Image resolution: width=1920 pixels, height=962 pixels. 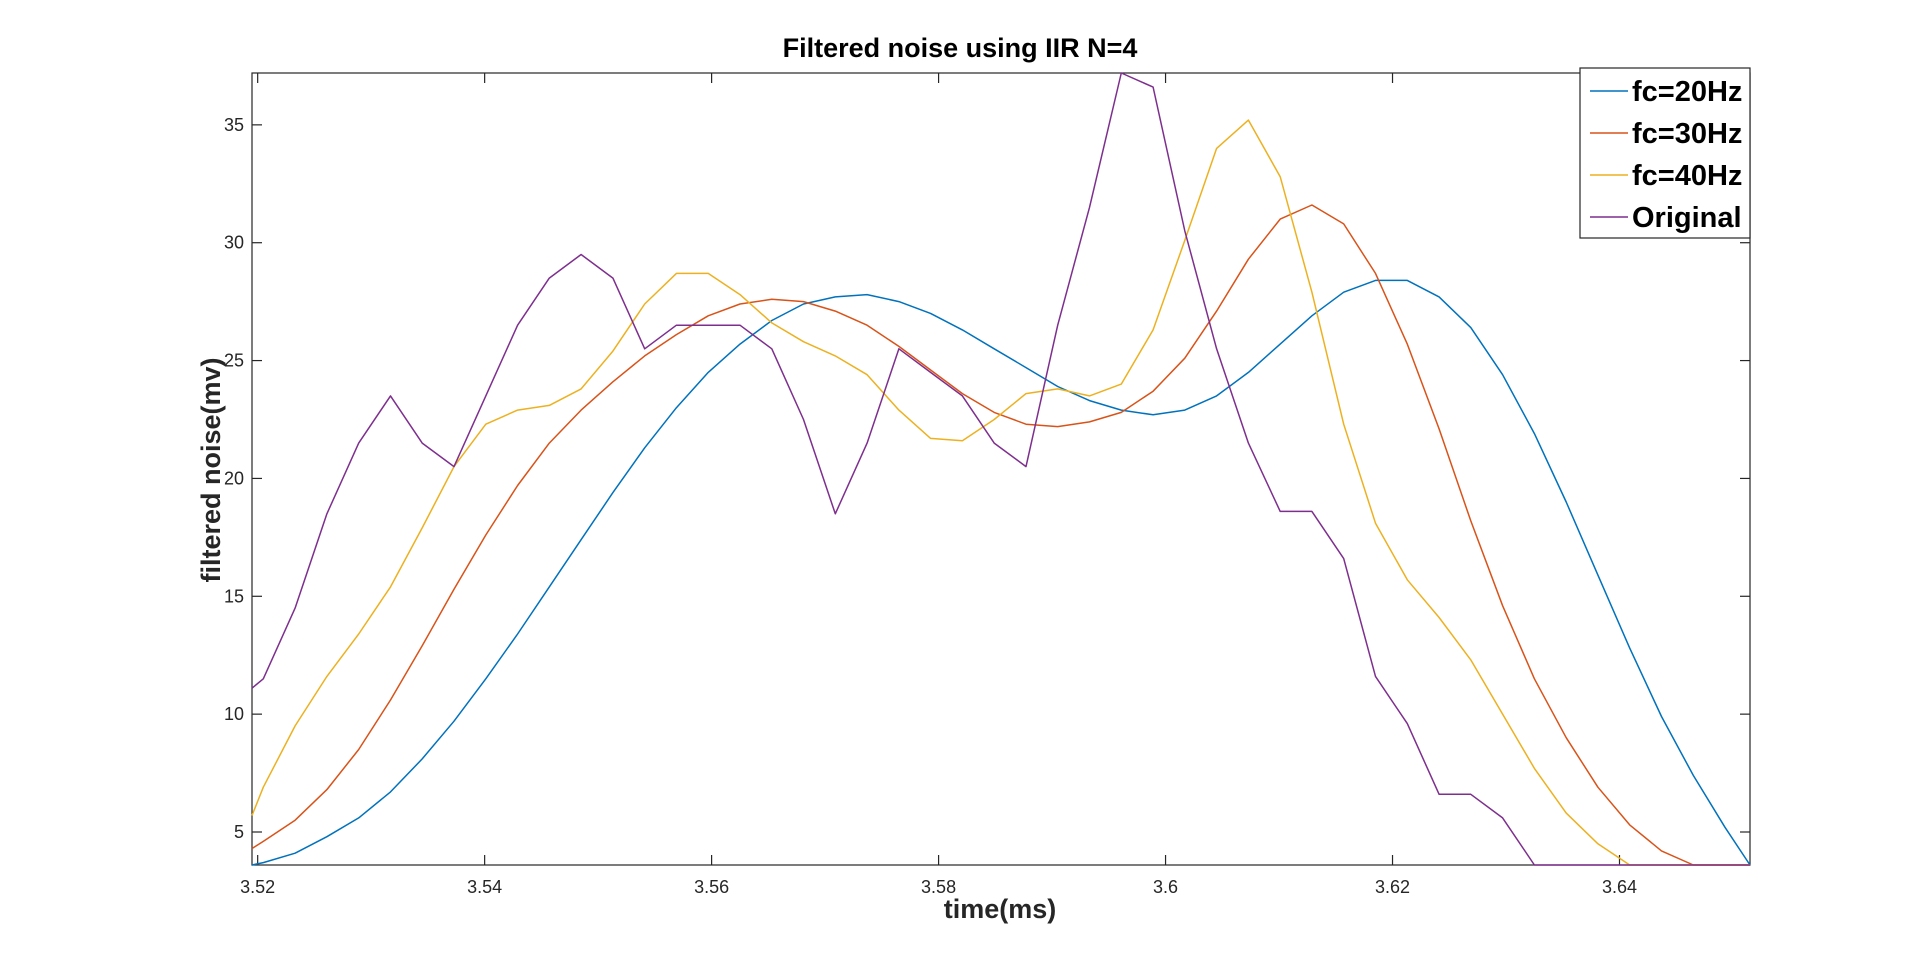 What do you see at coordinates (1165, 887) in the screenshot?
I see `x-tick-label: 3.6` at bounding box center [1165, 887].